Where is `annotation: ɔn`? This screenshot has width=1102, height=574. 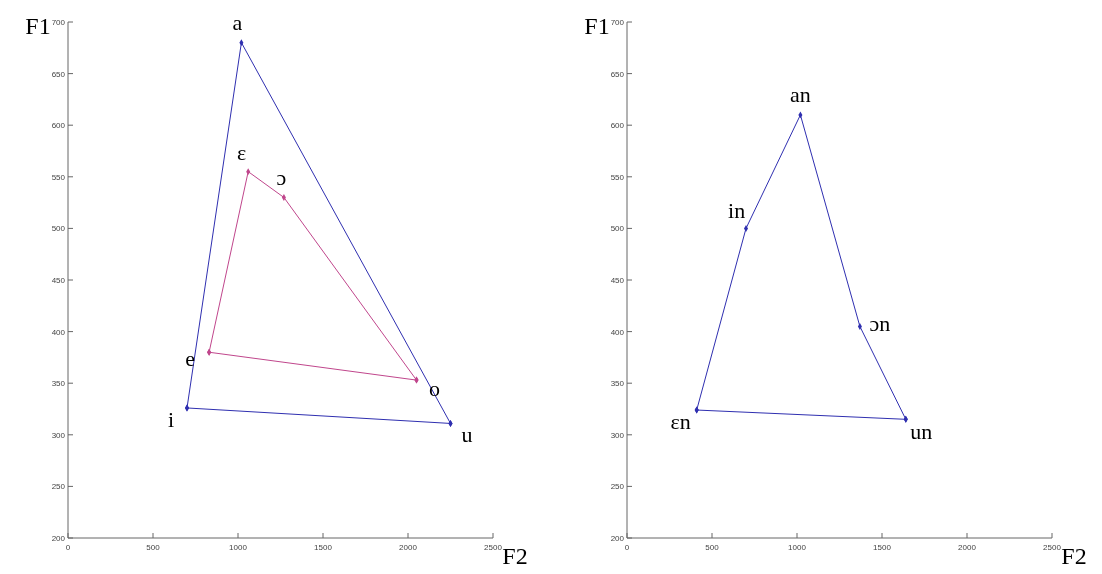 annotation: ɔn is located at coordinates (880, 324).